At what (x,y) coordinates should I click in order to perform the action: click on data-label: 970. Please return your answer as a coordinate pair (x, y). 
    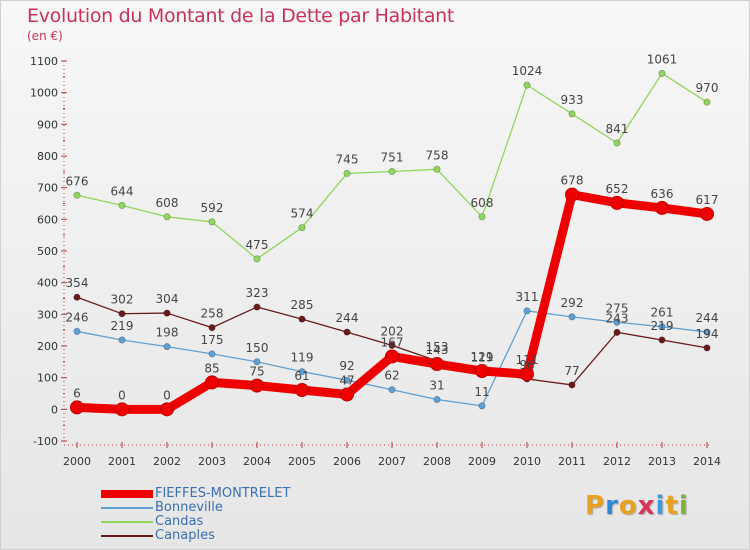
    Looking at the image, I should click on (707, 88).